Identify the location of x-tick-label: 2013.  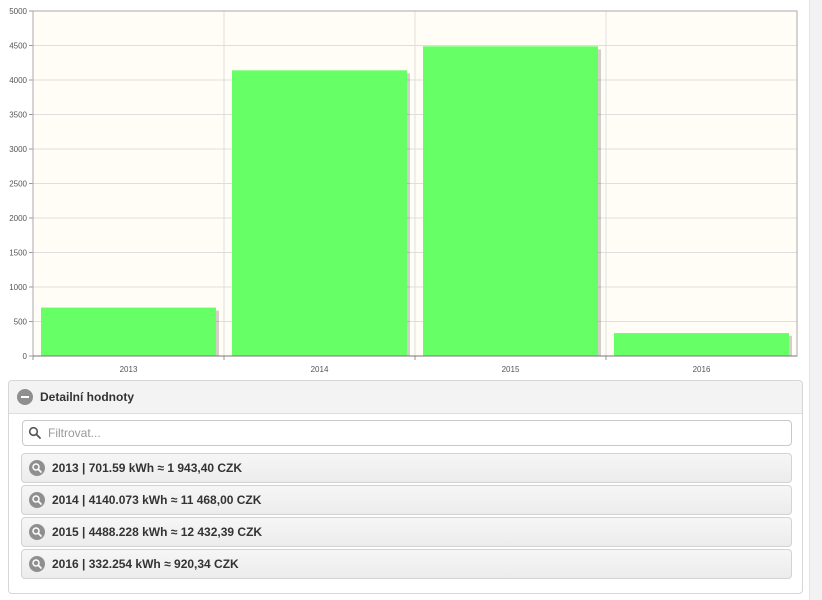
(129, 369).